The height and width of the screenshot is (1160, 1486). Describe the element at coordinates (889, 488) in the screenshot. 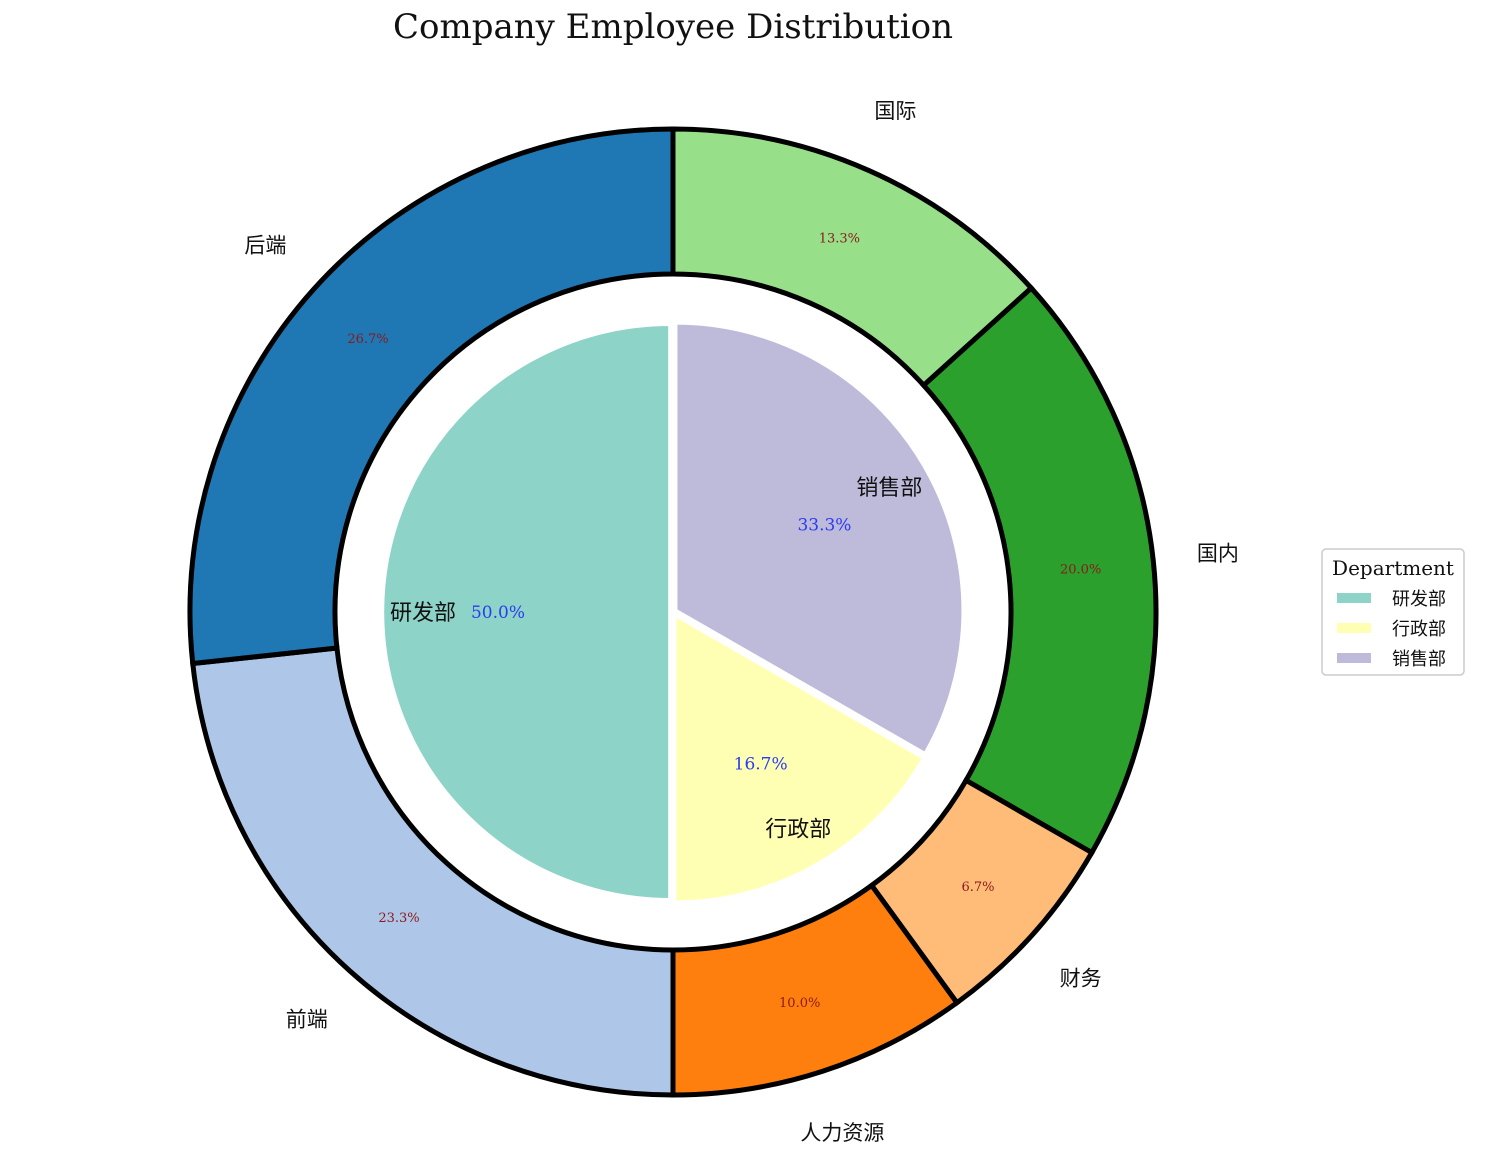

I see `inner-category-label-3: 销售部` at that location.